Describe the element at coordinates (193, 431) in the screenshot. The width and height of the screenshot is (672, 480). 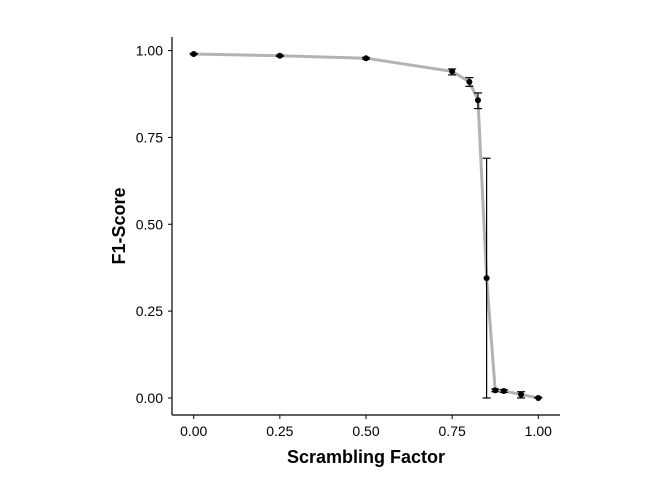
I see `x-tick-label: 0.00` at that location.